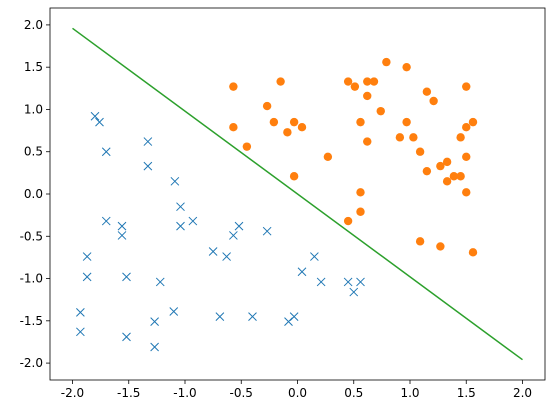 The height and width of the screenshot is (413, 559). I want to click on y-tick-label: 1.0, so click(33, 109).